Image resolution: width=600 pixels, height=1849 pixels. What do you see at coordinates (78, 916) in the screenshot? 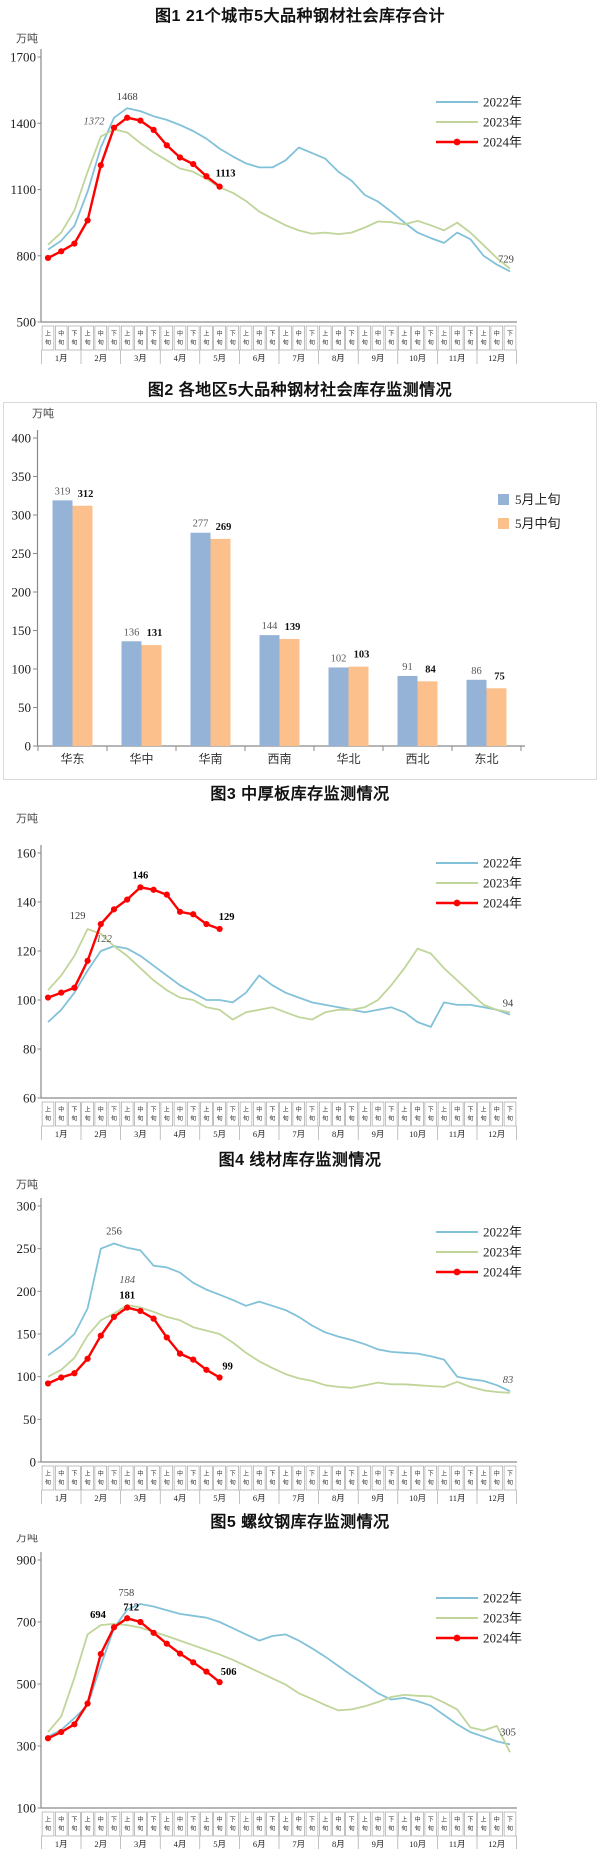
I see `svg-text: 129` at bounding box center [78, 916].